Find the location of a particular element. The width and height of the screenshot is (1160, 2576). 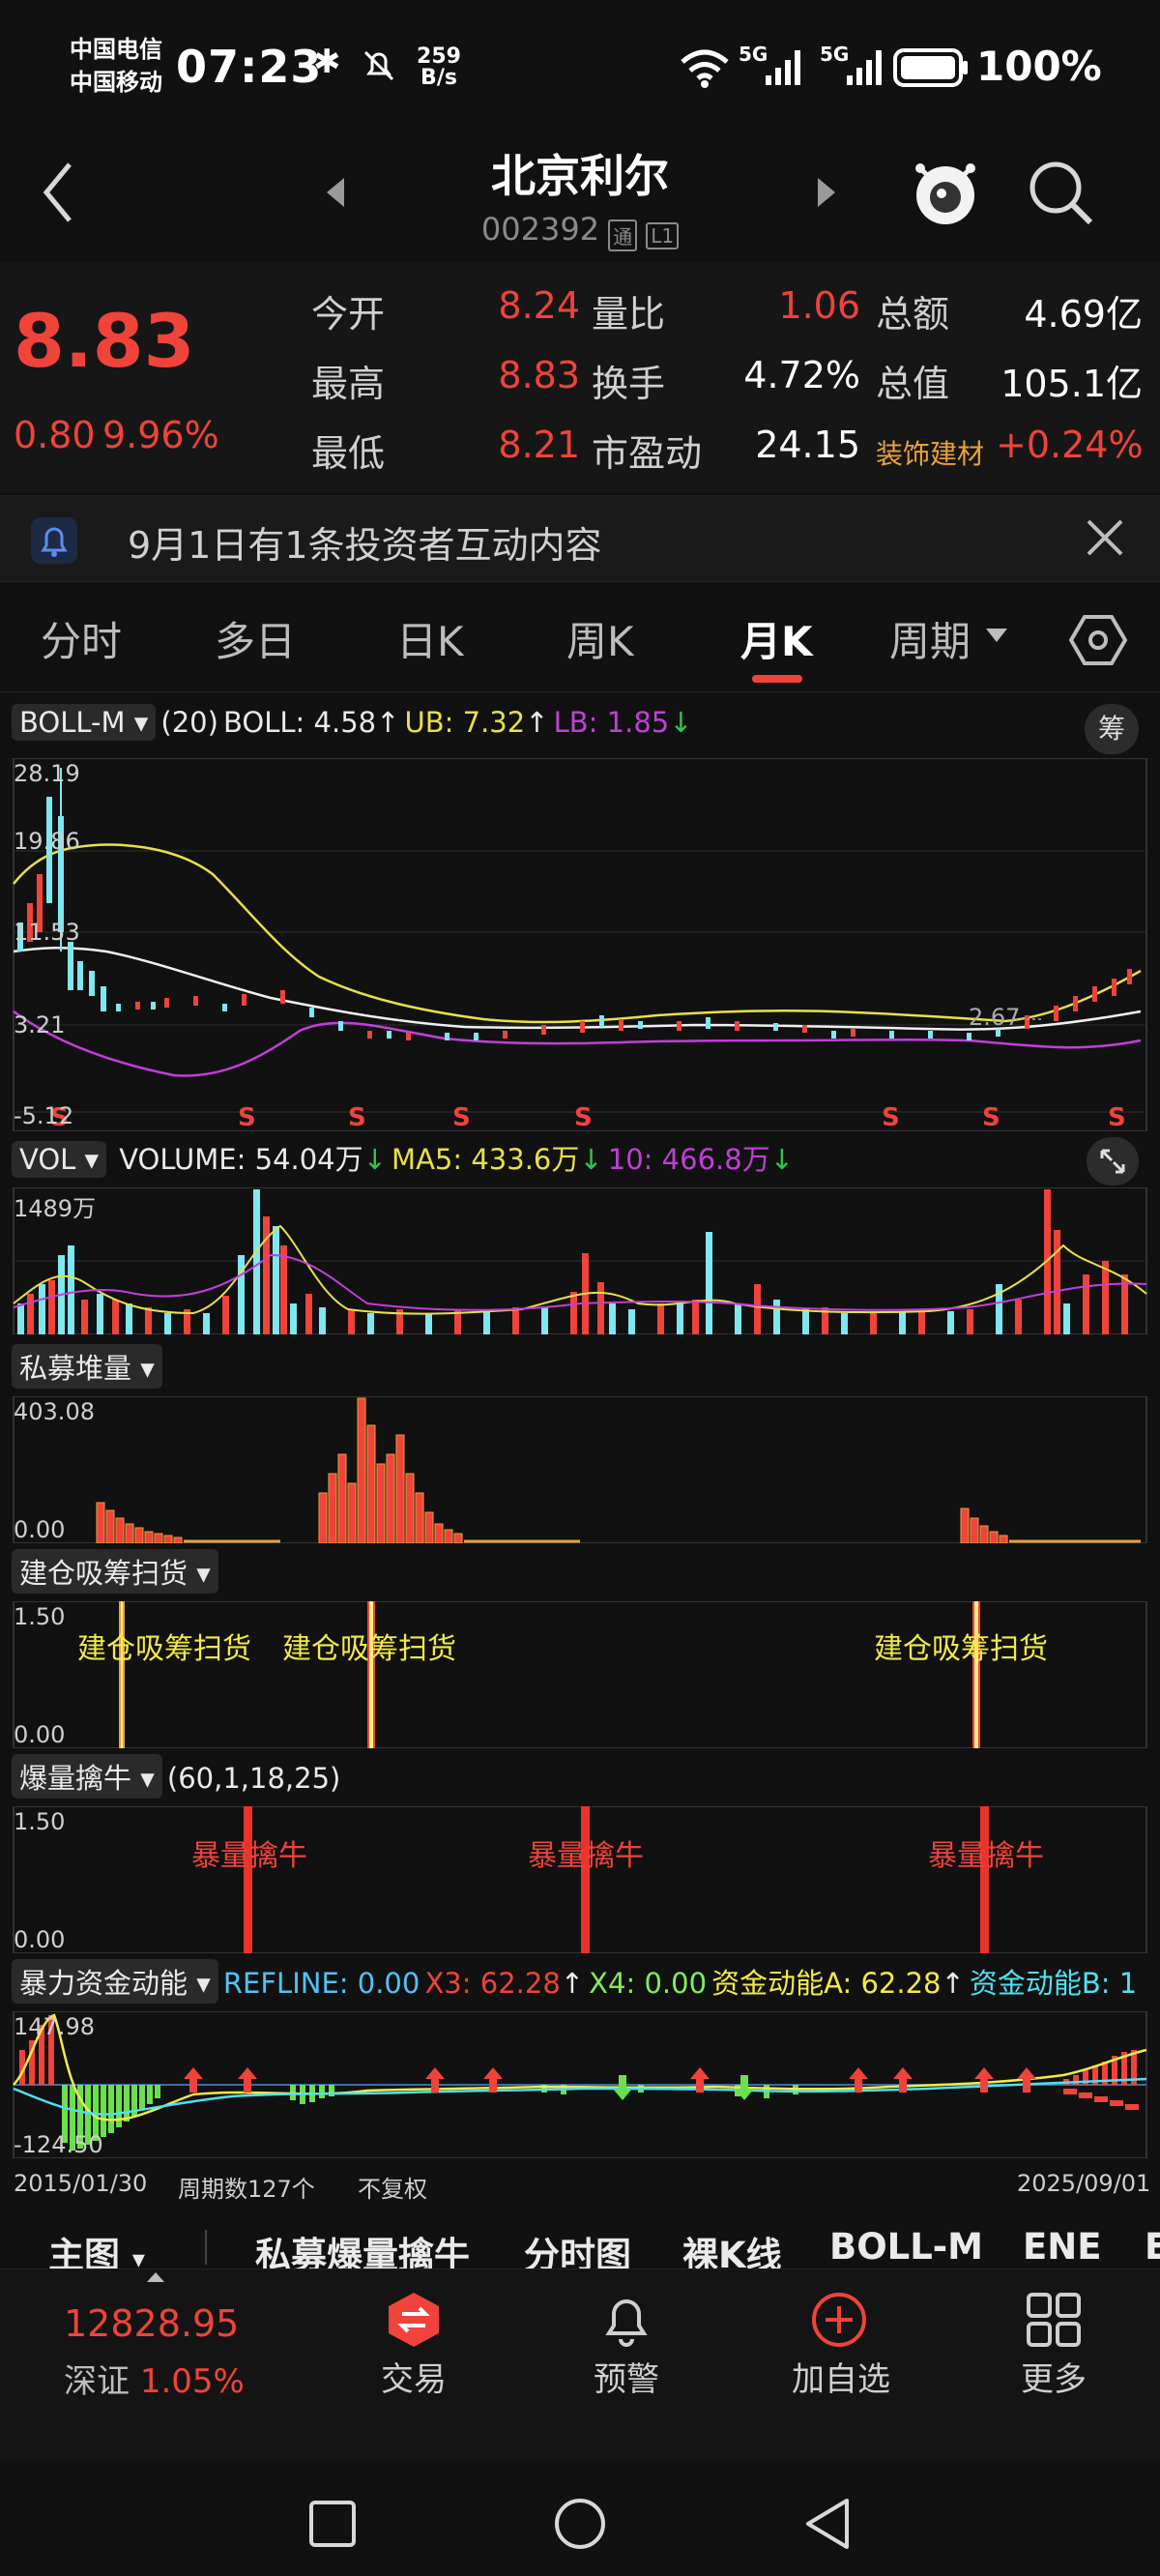

baoli-chart is located at coordinates (580, 2084).